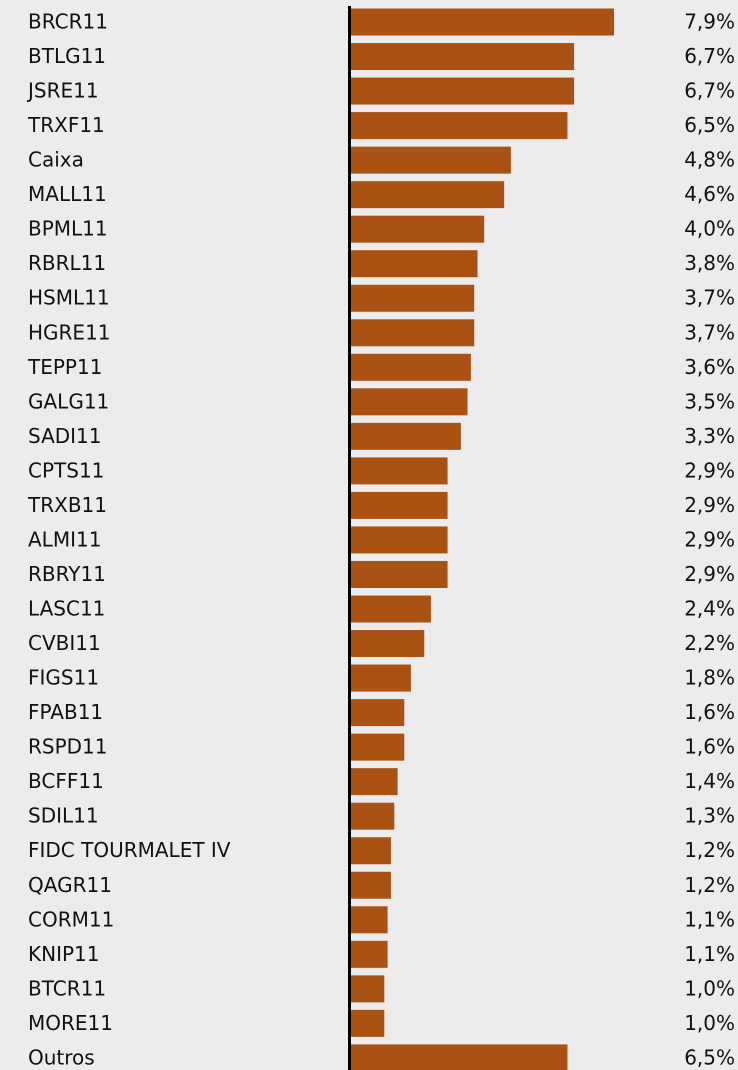  Describe the element at coordinates (63, 816) in the screenshot. I see `category-label: SDIL11` at that location.